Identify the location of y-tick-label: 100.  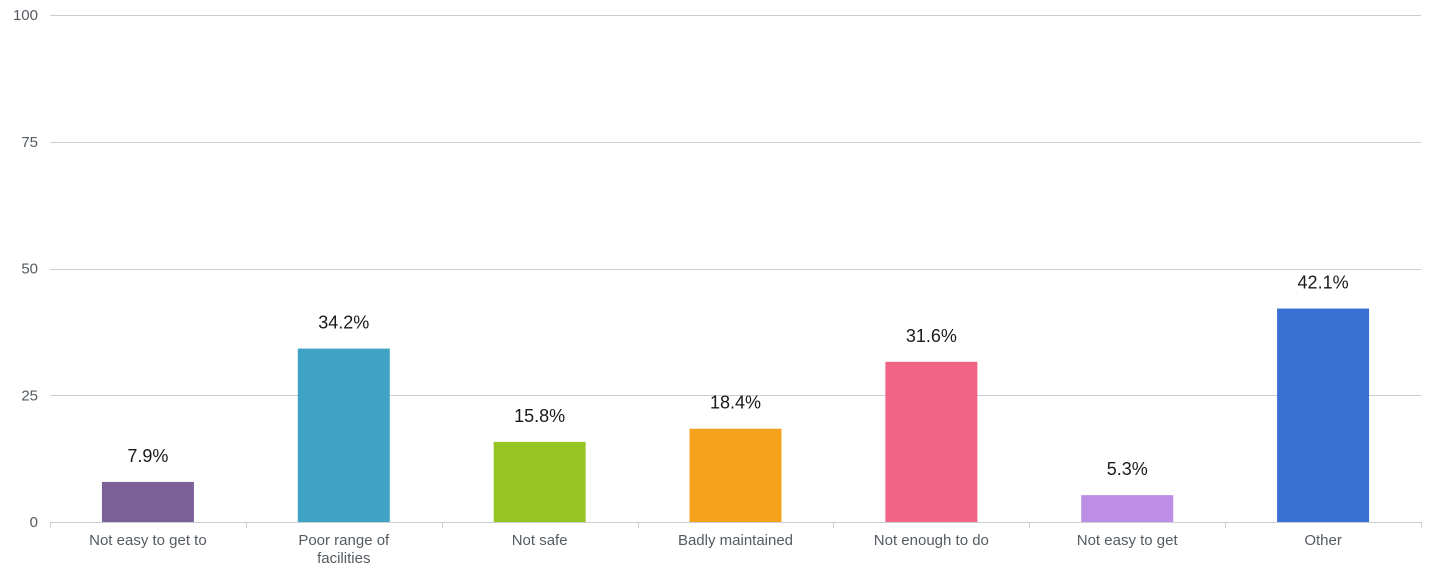
(25, 15).